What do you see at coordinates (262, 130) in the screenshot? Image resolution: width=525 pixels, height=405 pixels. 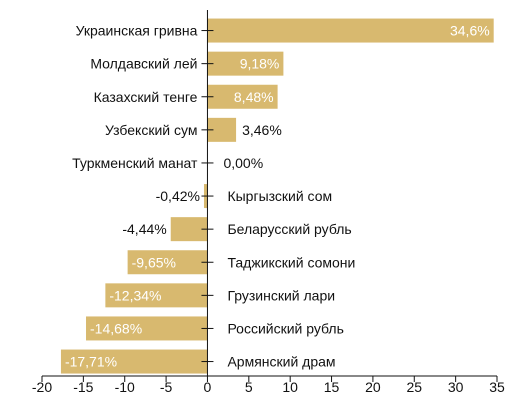 I see `value-label: 3,46%` at bounding box center [262, 130].